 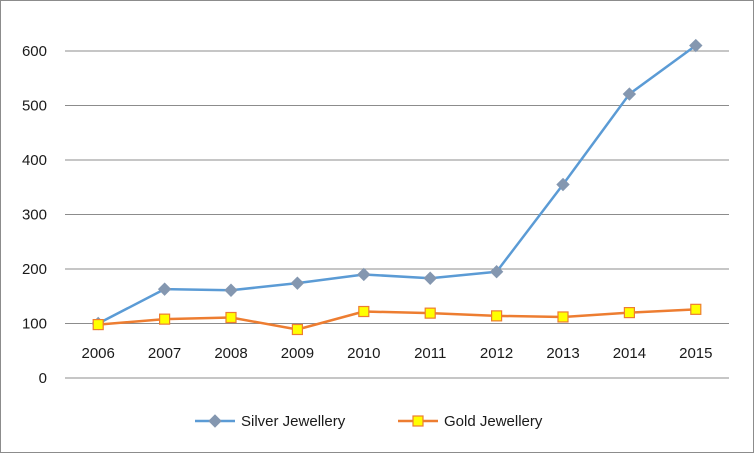 I want to click on y-tick-label: 400, so click(x=34, y=160).